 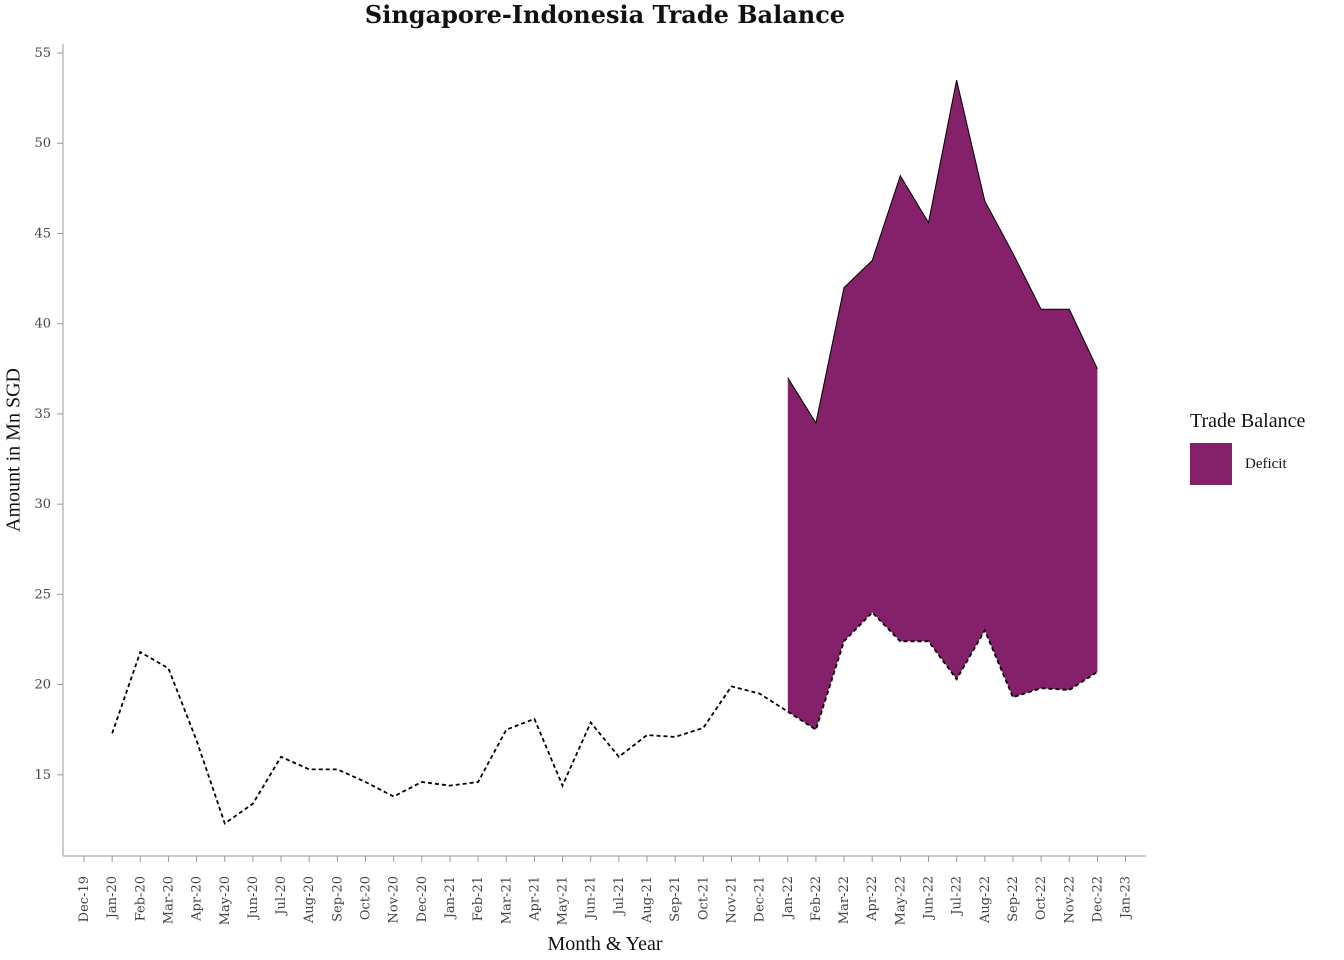 What do you see at coordinates (42, 143) in the screenshot?
I see `y-tick-label-50: 50` at bounding box center [42, 143].